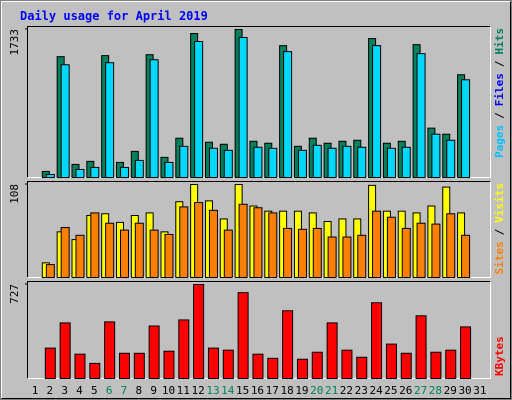 This screenshot has height=400, width=512. I want to click on legend-entry: Sites, so click(499, 257).